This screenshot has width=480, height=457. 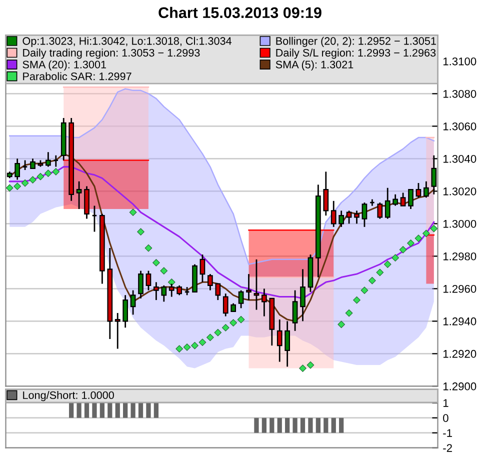 I want to click on legend-label: Daily S/L region: 1.2993 − 1.2963, so click(x=356, y=53).